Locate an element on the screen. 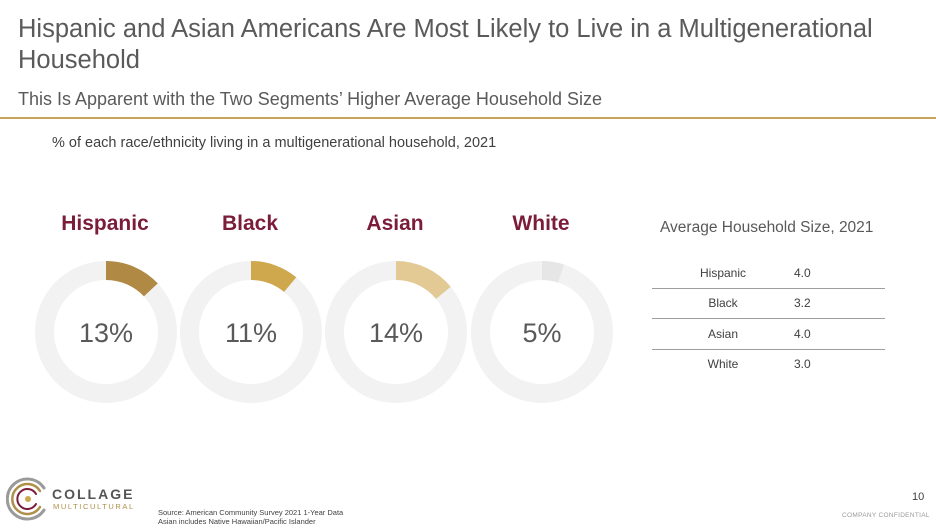 This screenshot has height=529, width=936. table-row: White 3.0 is located at coordinates (768, 365).